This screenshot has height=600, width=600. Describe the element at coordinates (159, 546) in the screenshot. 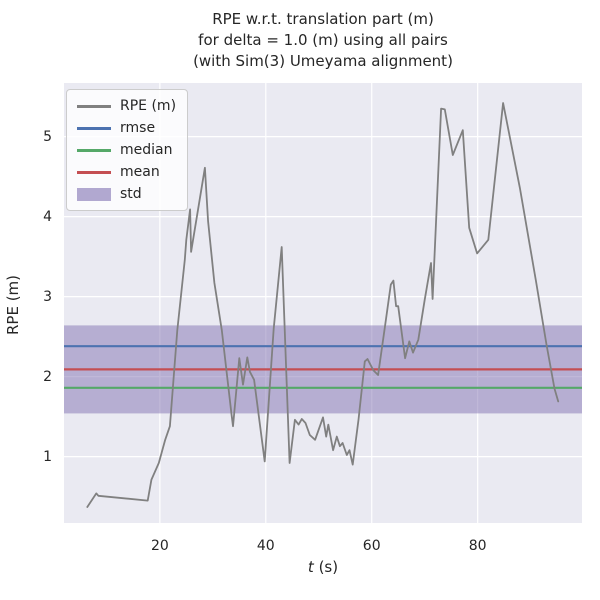

I see `x-tick-label-20: 20` at that location.